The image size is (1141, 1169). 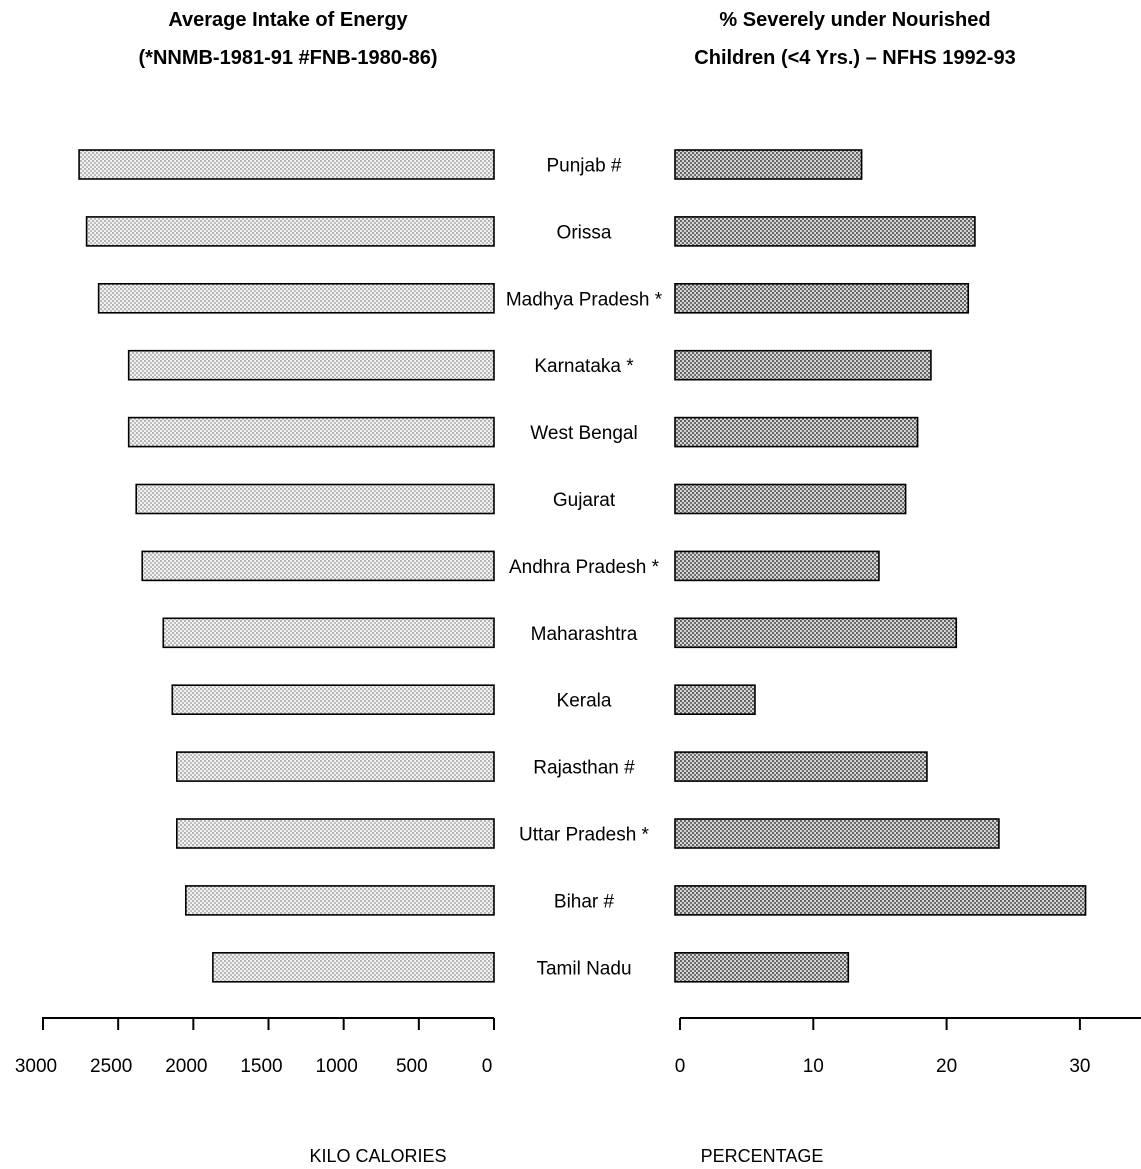 What do you see at coordinates (255, 1047) in the screenshot?
I see `left-x-axis-ticks: 0 500 1000 1500 2000 2500 3000` at bounding box center [255, 1047].